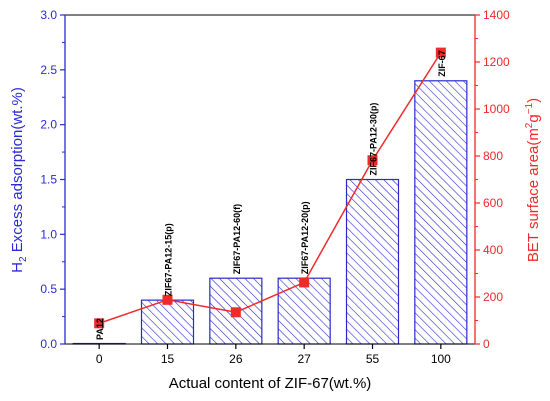 This screenshot has height=401, width=550. What do you see at coordinates (48, 289) in the screenshot?
I see `left-tick-label-1: 0.5` at bounding box center [48, 289].